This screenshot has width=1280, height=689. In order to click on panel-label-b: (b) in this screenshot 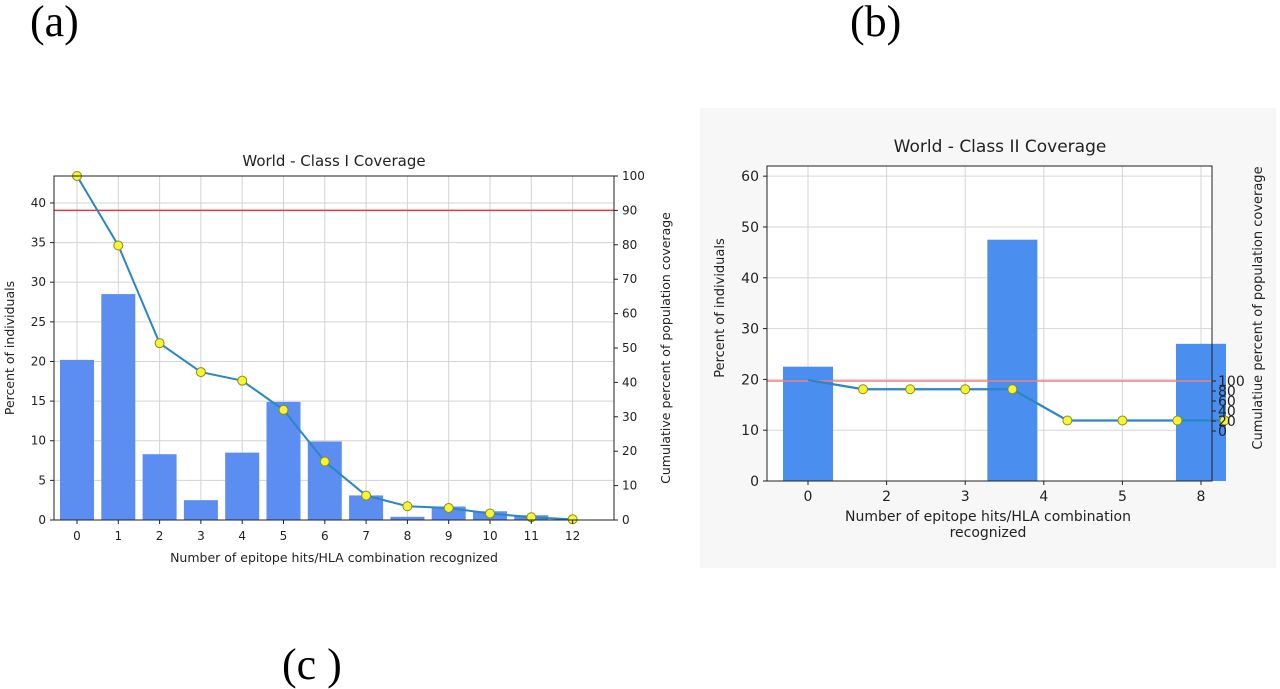, I will do `click(876, 23)`.